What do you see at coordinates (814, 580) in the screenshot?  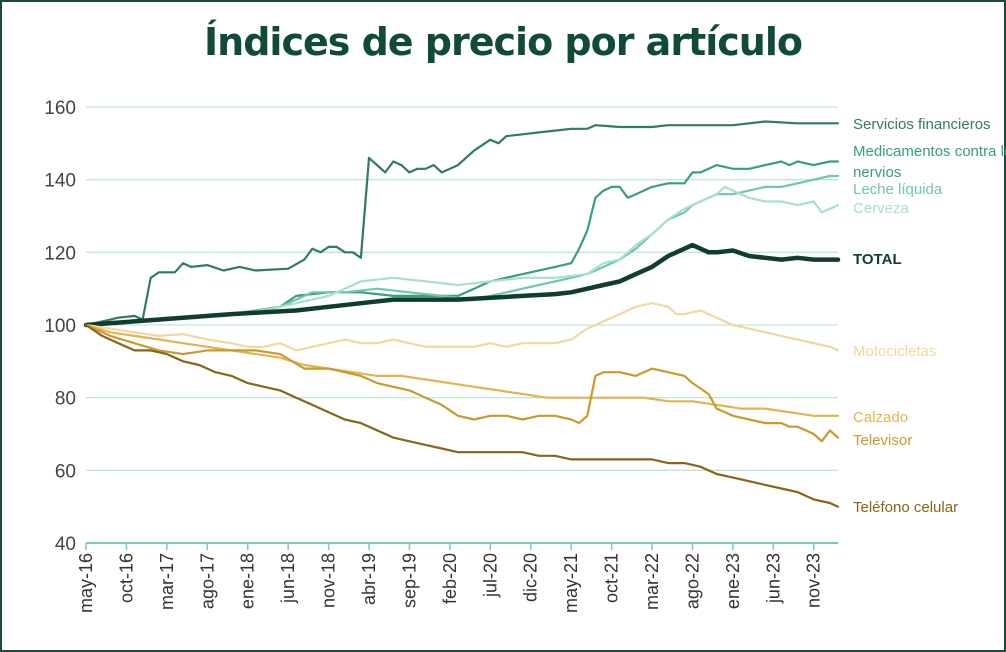 I see `x-tick-label: nov-23` at bounding box center [814, 580].